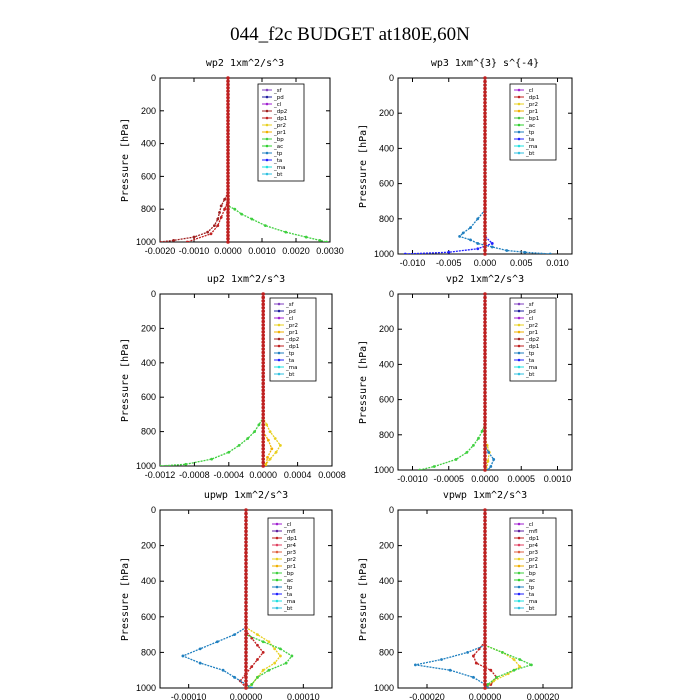 The image size is (700, 700). What do you see at coordinates (530, 126) in the screenshot?
I see `legend-label: _ac` at bounding box center [530, 126].